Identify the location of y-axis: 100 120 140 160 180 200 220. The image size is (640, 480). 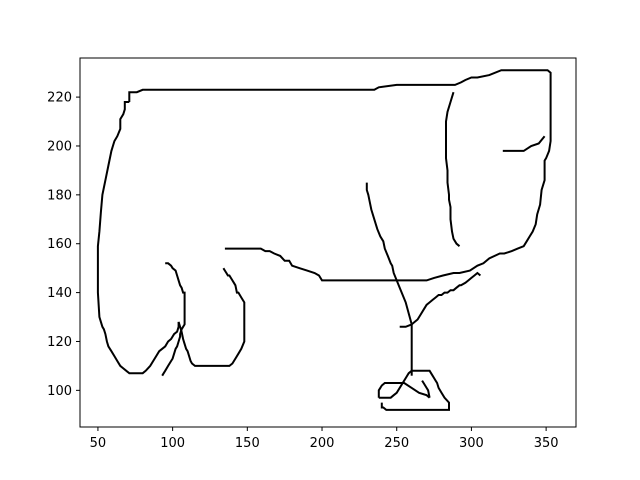
(63, 245).